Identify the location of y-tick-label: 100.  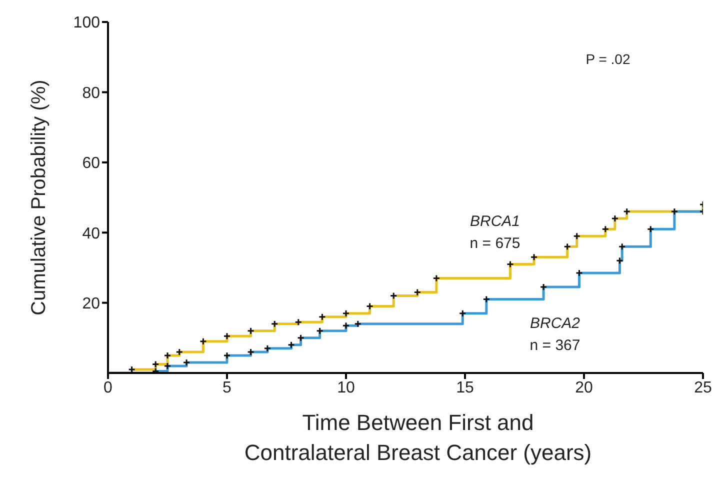
(86, 23).